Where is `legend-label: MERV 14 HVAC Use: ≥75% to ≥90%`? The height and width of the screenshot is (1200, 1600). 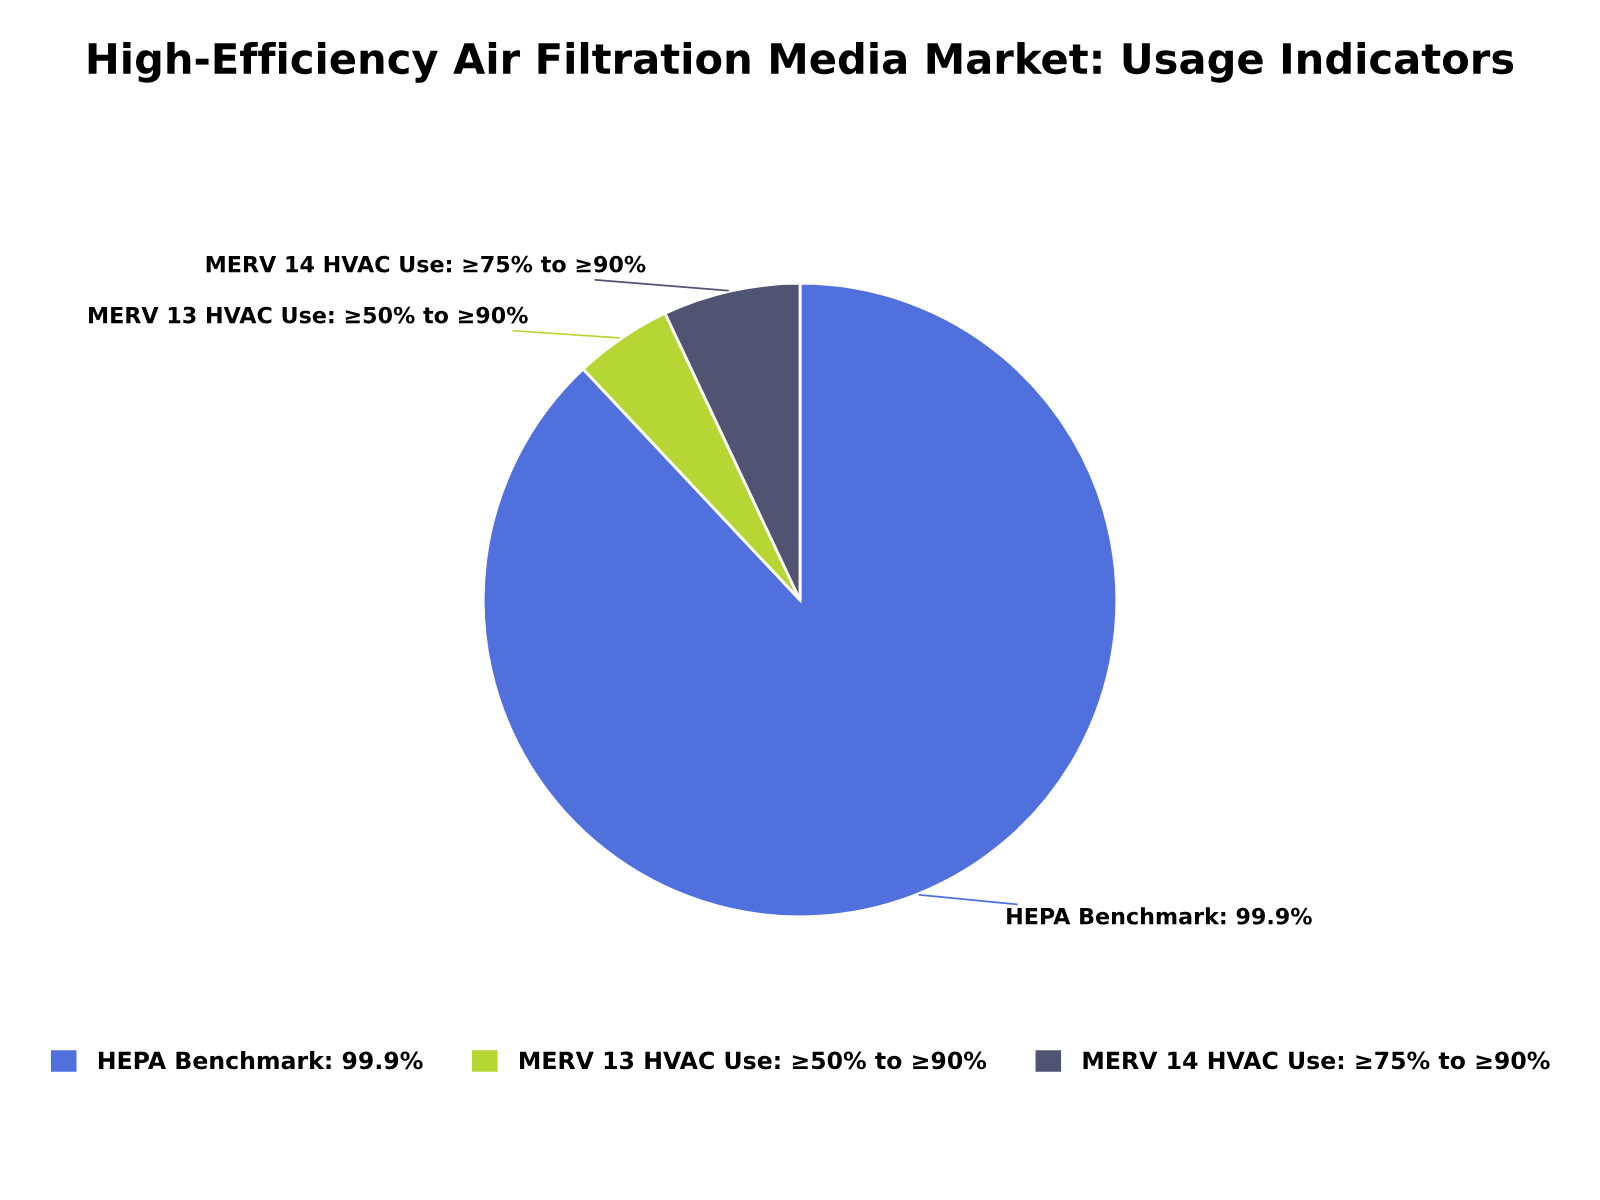
legend-label: MERV 14 HVAC Use: ≥75% to ≥90% is located at coordinates (1316, 1060).